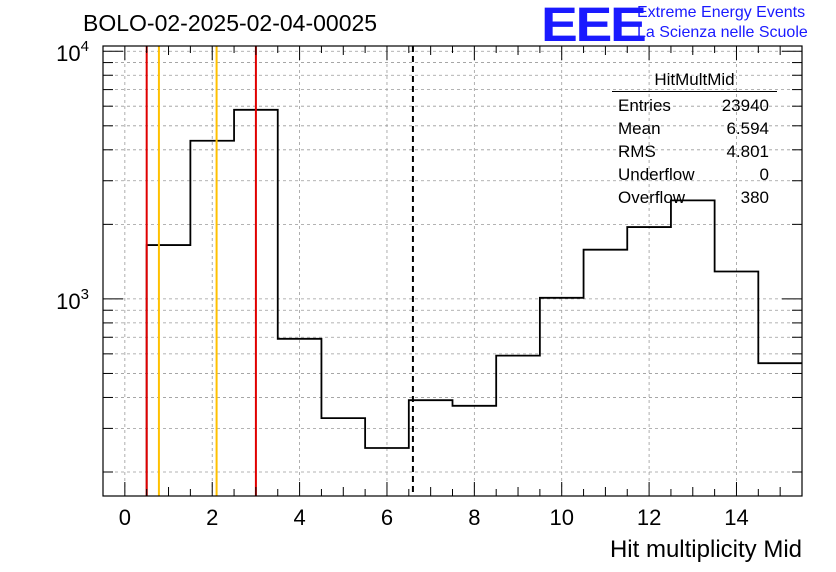 This screenshot has width=836, height=572. What do you see at coordinates (594, 26) in the screenshot?
I see `eee-logo: EEE` at bounding box center [594, 26].